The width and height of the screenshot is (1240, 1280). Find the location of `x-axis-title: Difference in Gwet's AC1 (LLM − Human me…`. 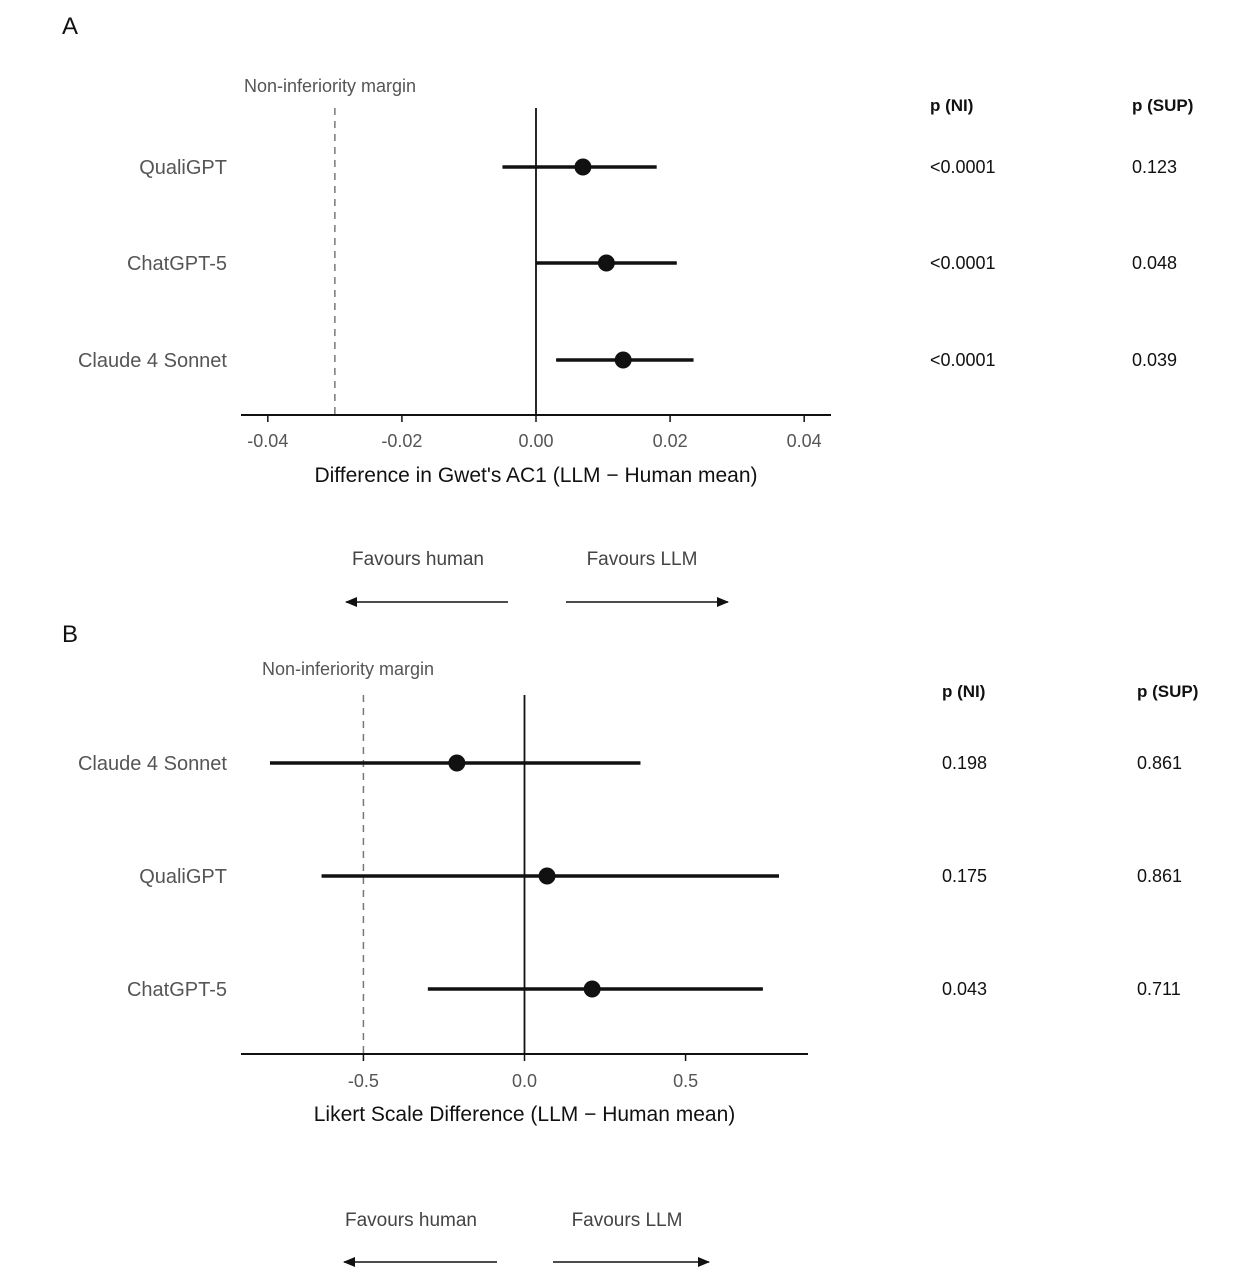

x-axis-title: Difference in Gwet's AC1 (LLM − Human me… is located at coordinates (535, 475).